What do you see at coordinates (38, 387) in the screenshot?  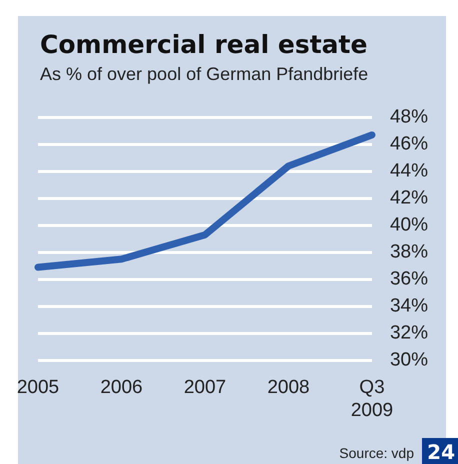 I see `x-tick-label: 2005` at bounding box center [38, 387].